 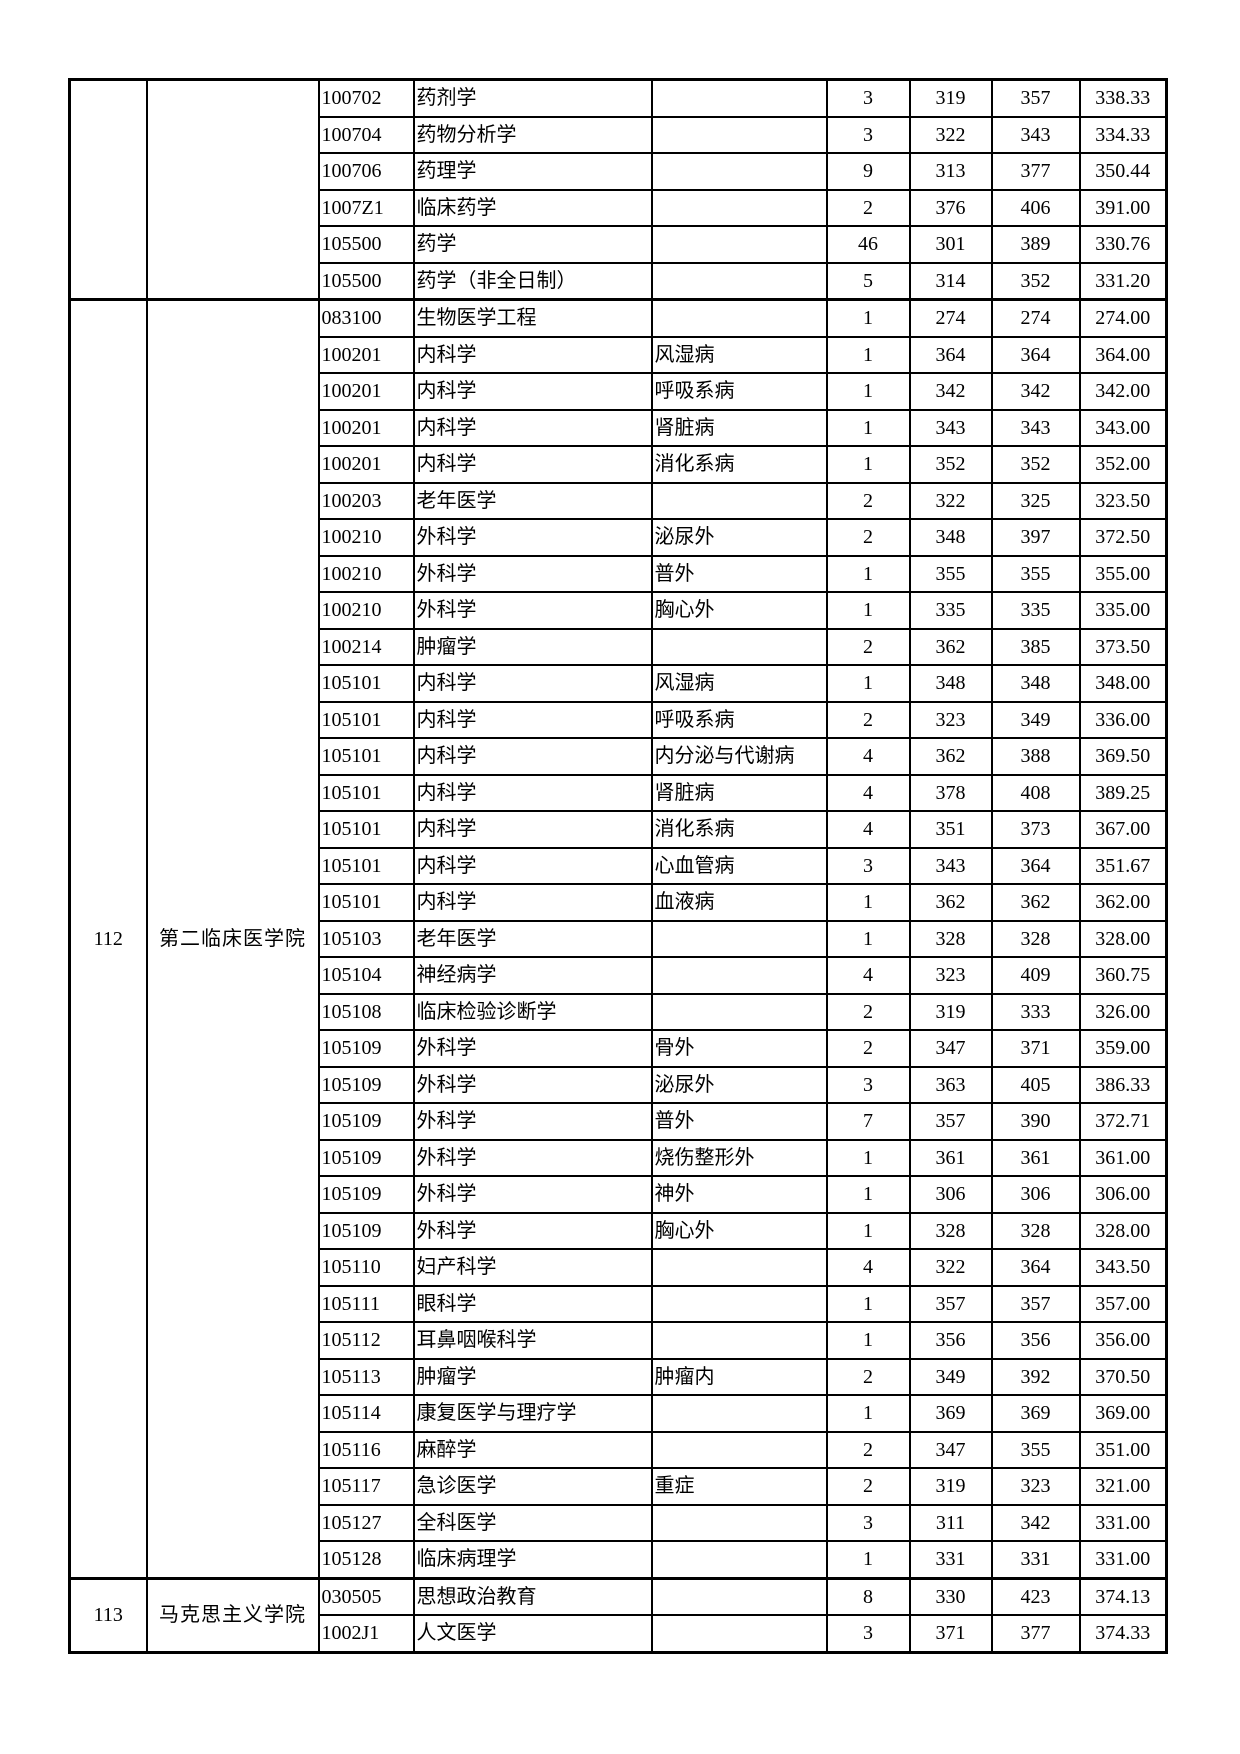 I want to click on cell-max: 356, so click(x=1035, y=1340).